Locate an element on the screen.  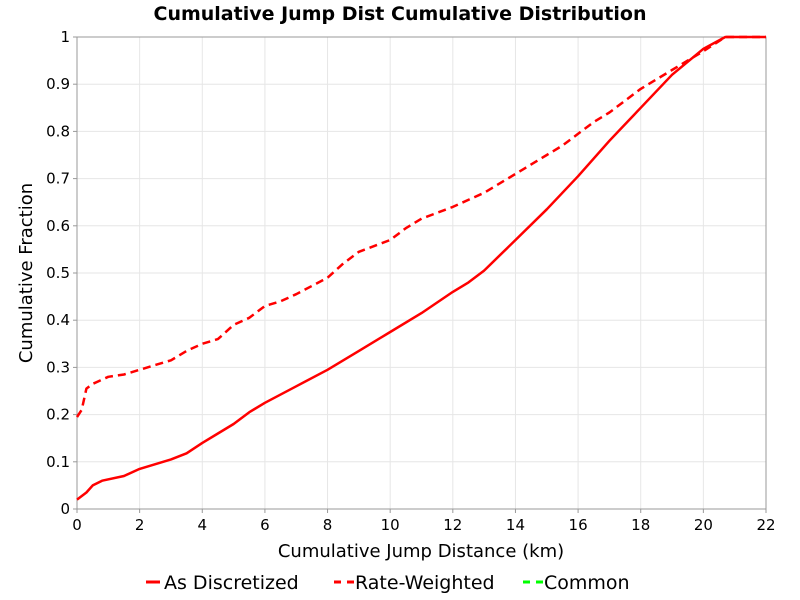
y-tick-label: 0.5 is located at coordinates (58, 273).